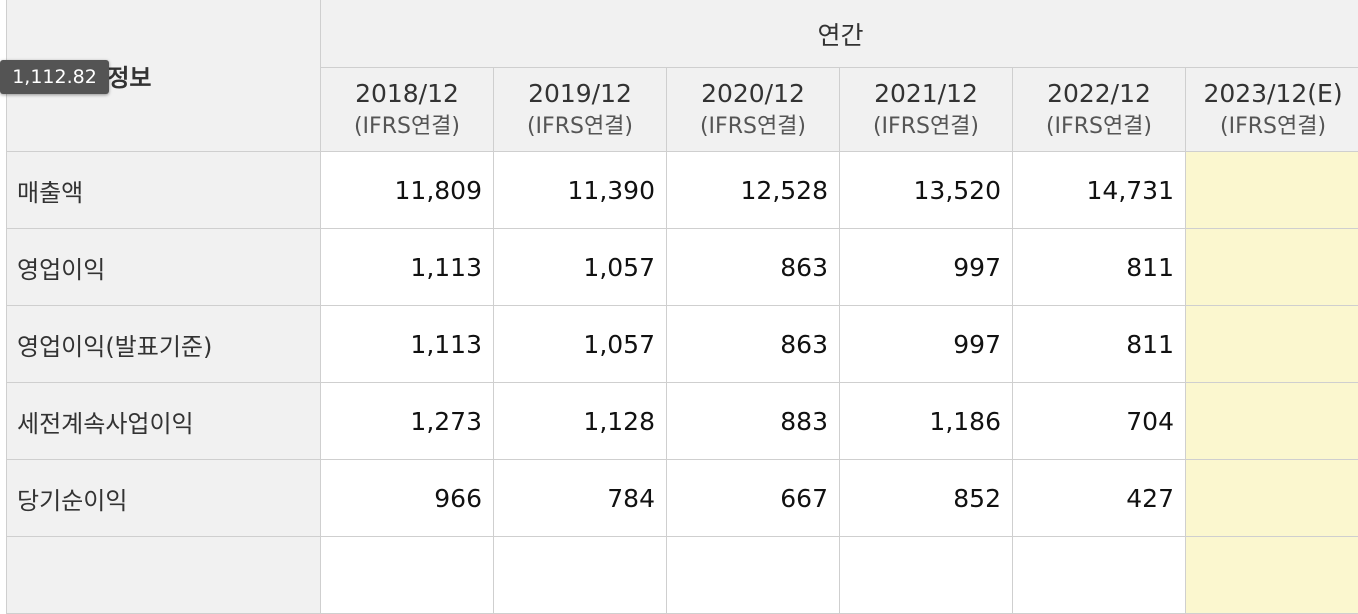 Image resolution: width=1358 pixels, height=614 pixels. What do you see at coordinates (926, 498) in the screenshot?
I see `value-cell: 852` at bounding box center [926, 498].